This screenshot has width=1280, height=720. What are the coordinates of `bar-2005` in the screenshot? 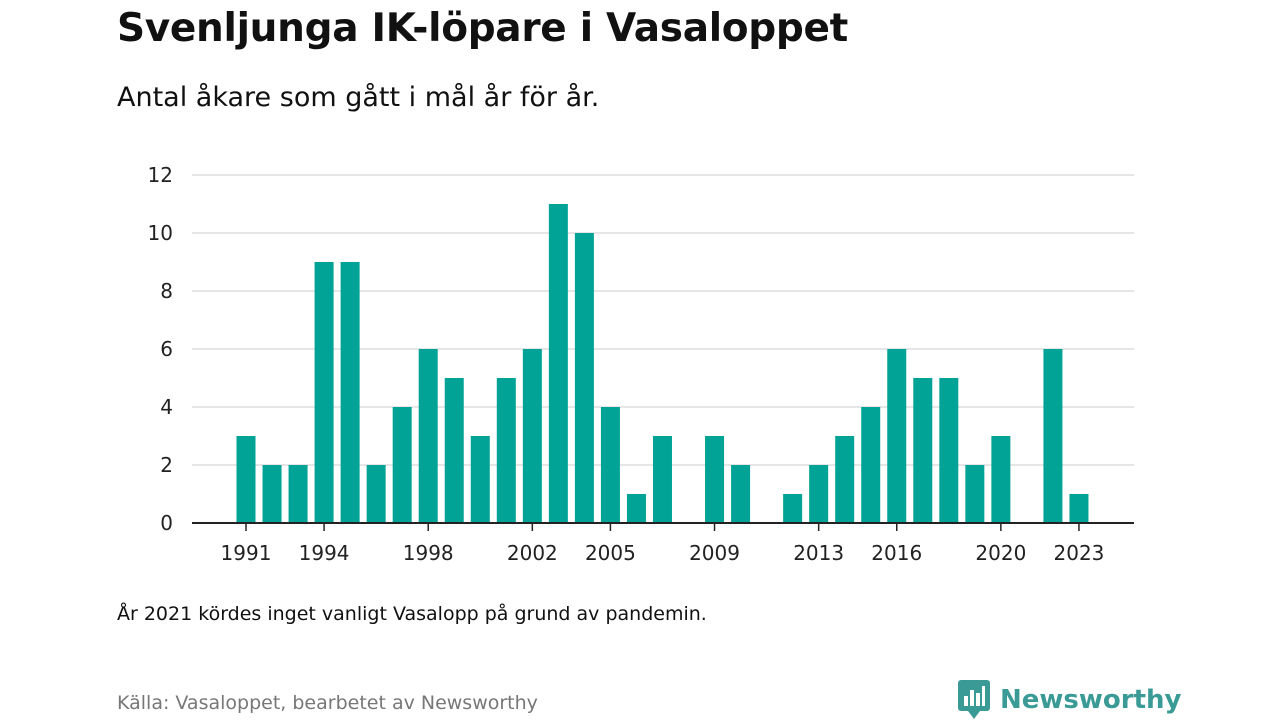 It's located at (610, 465).